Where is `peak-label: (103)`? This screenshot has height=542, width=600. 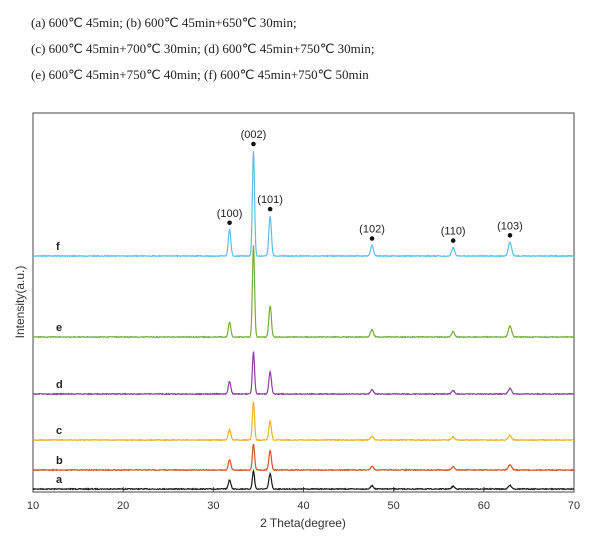 peak-label: (103) is located at coordinates (510, 226).